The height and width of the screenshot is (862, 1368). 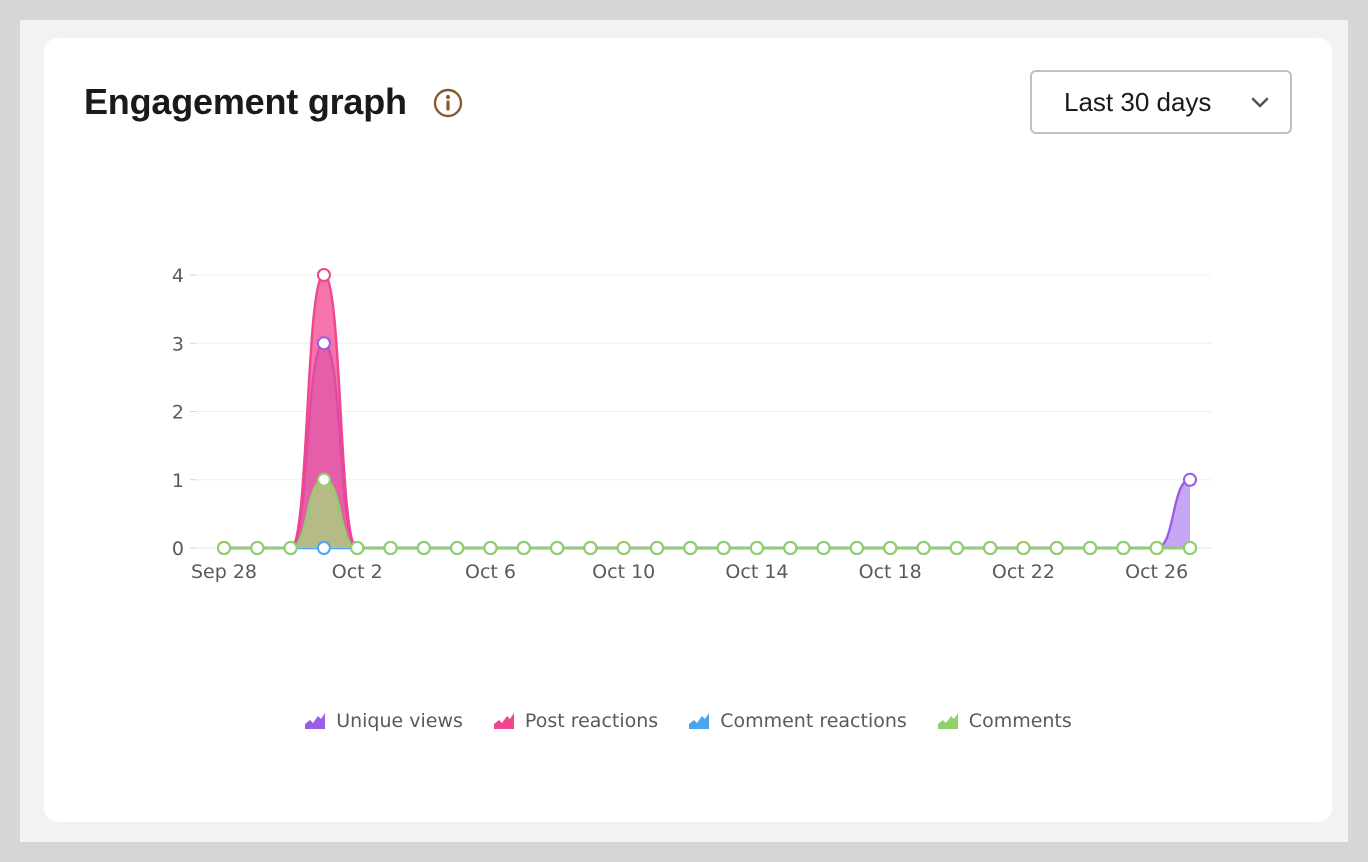 What do you see at coordinates (1260, 102) in the screenshot?
I see `chevron-down-icon` at bounding box center [1260, 102].